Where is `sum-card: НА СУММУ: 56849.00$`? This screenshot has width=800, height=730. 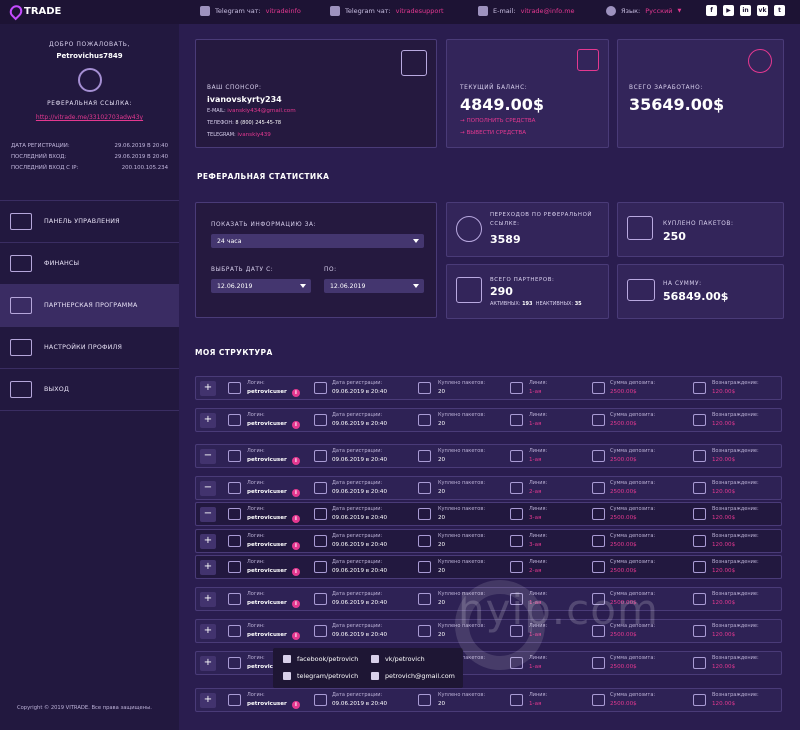
sum-card: НА СУММУ: 56849.00$ is located at coordinates (700, 291).